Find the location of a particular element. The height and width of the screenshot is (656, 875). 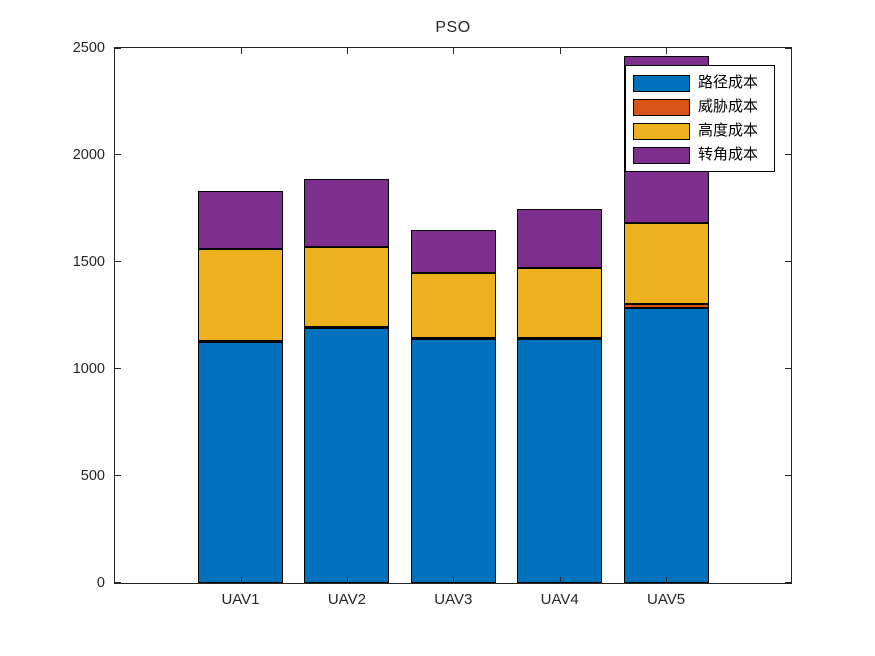

chart-title: PSO is located at coordinates (453, 27).